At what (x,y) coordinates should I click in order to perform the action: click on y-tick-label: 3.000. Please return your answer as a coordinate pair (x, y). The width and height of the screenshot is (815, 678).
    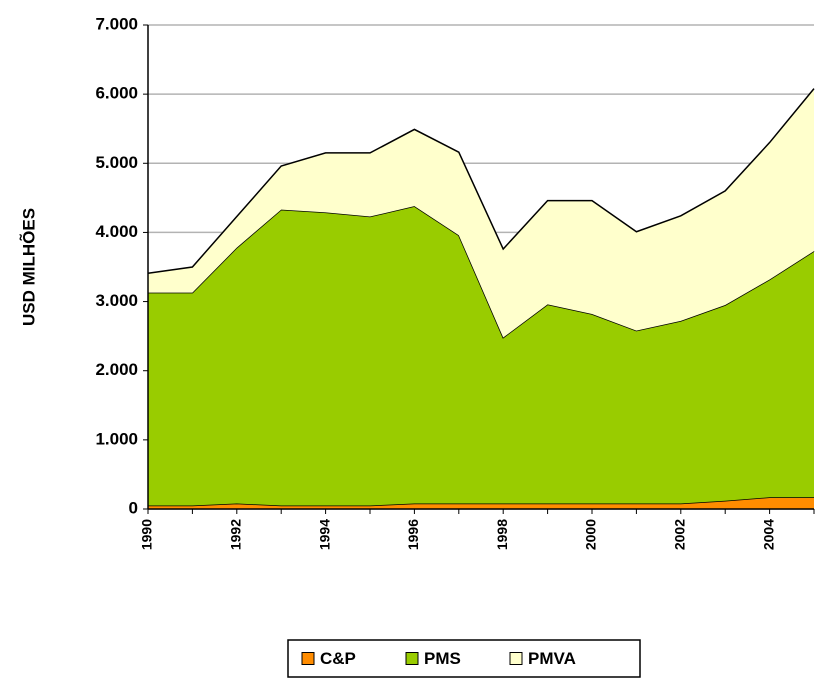
    Looking at the image, I should click on (116, 300).